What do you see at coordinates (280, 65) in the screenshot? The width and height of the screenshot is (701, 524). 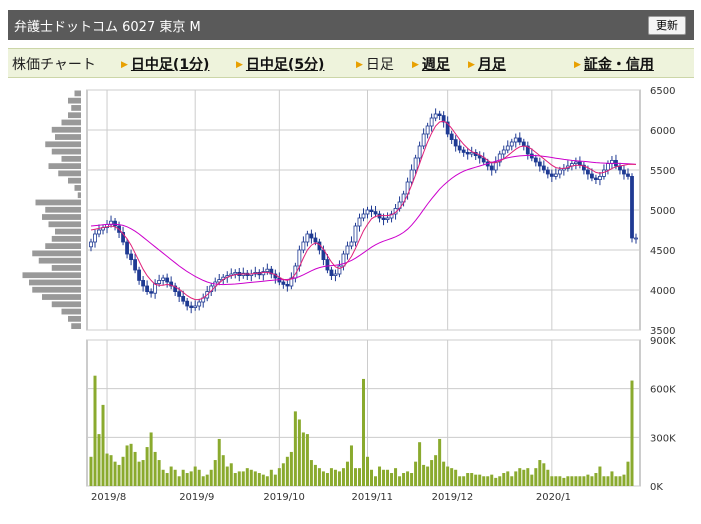 I see `tab-intraday-5min: ▶ 日中足(5分)` at bounding box center [280, 65].